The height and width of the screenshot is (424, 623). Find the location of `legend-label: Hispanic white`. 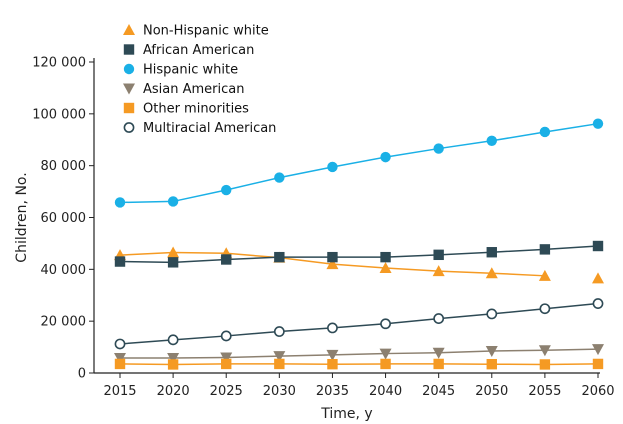

legend-label: Hispanic white is located at coordinates (190, 70).